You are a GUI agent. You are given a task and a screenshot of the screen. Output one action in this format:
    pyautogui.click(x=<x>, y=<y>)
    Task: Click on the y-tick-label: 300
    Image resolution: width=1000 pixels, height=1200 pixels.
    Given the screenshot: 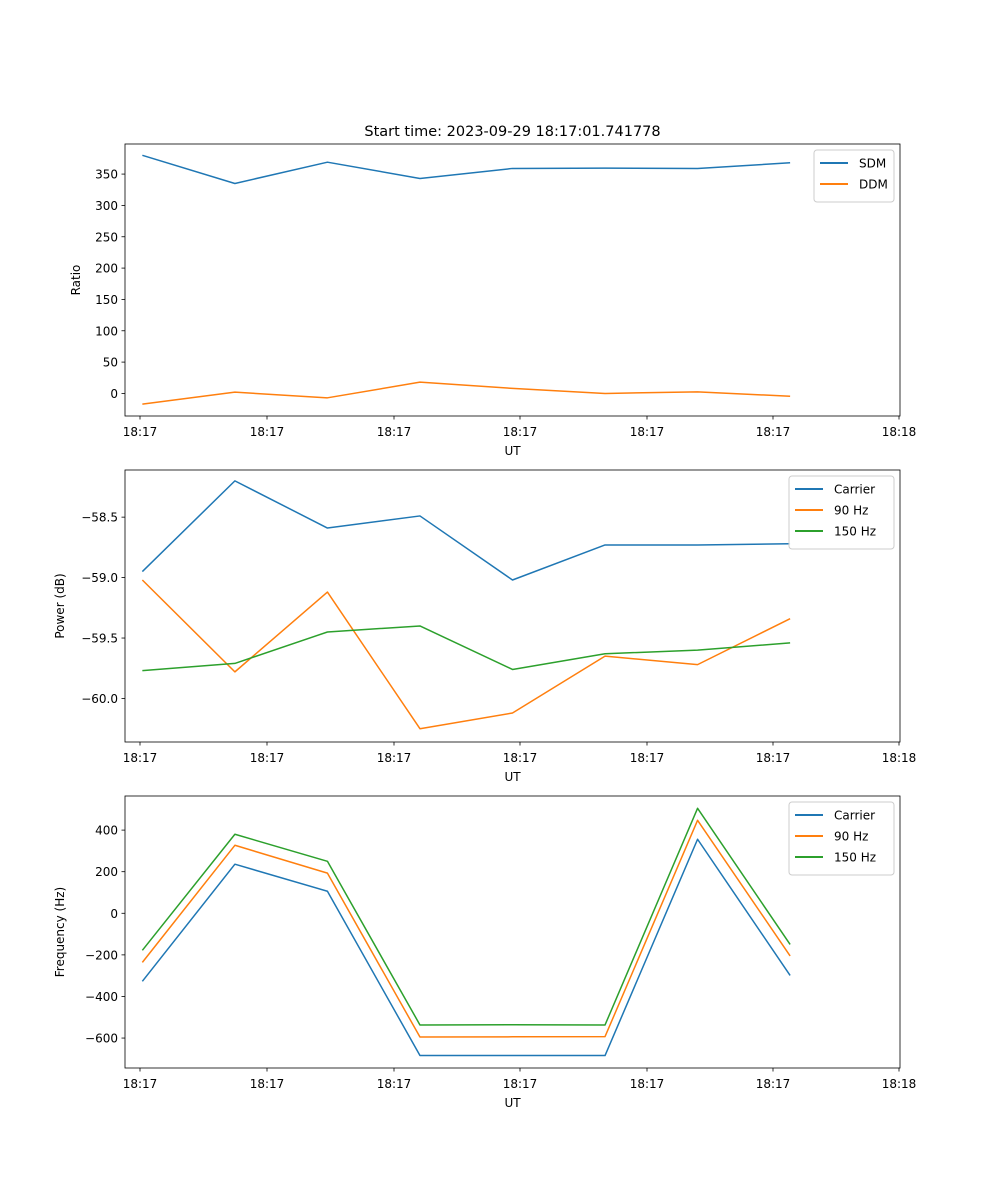 What is the action you would take?
    pyautogui.click(x=106, y=206)
    